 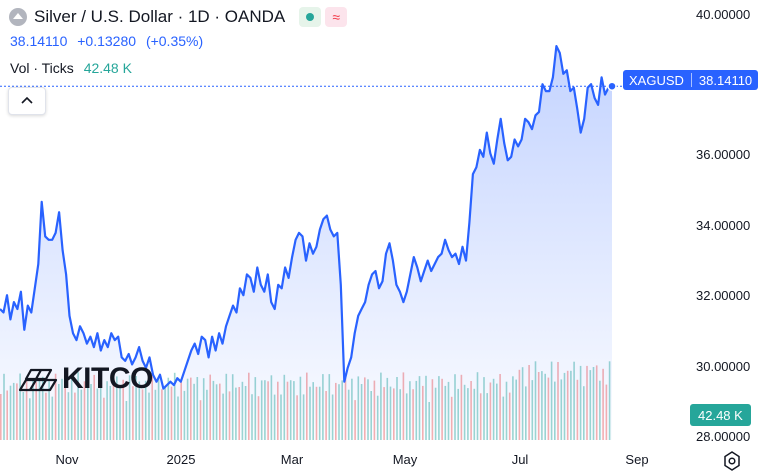 I want to click on symbol-label: XAGUSD, so click(x=656, y=80).